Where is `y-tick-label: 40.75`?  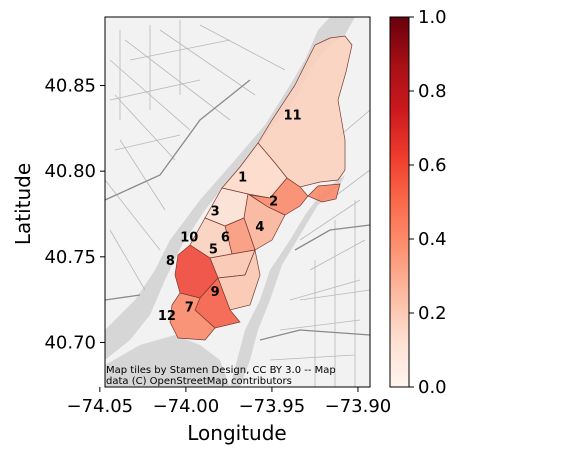 y-tick-label: 40.75 is located at coordinates (70, 257).